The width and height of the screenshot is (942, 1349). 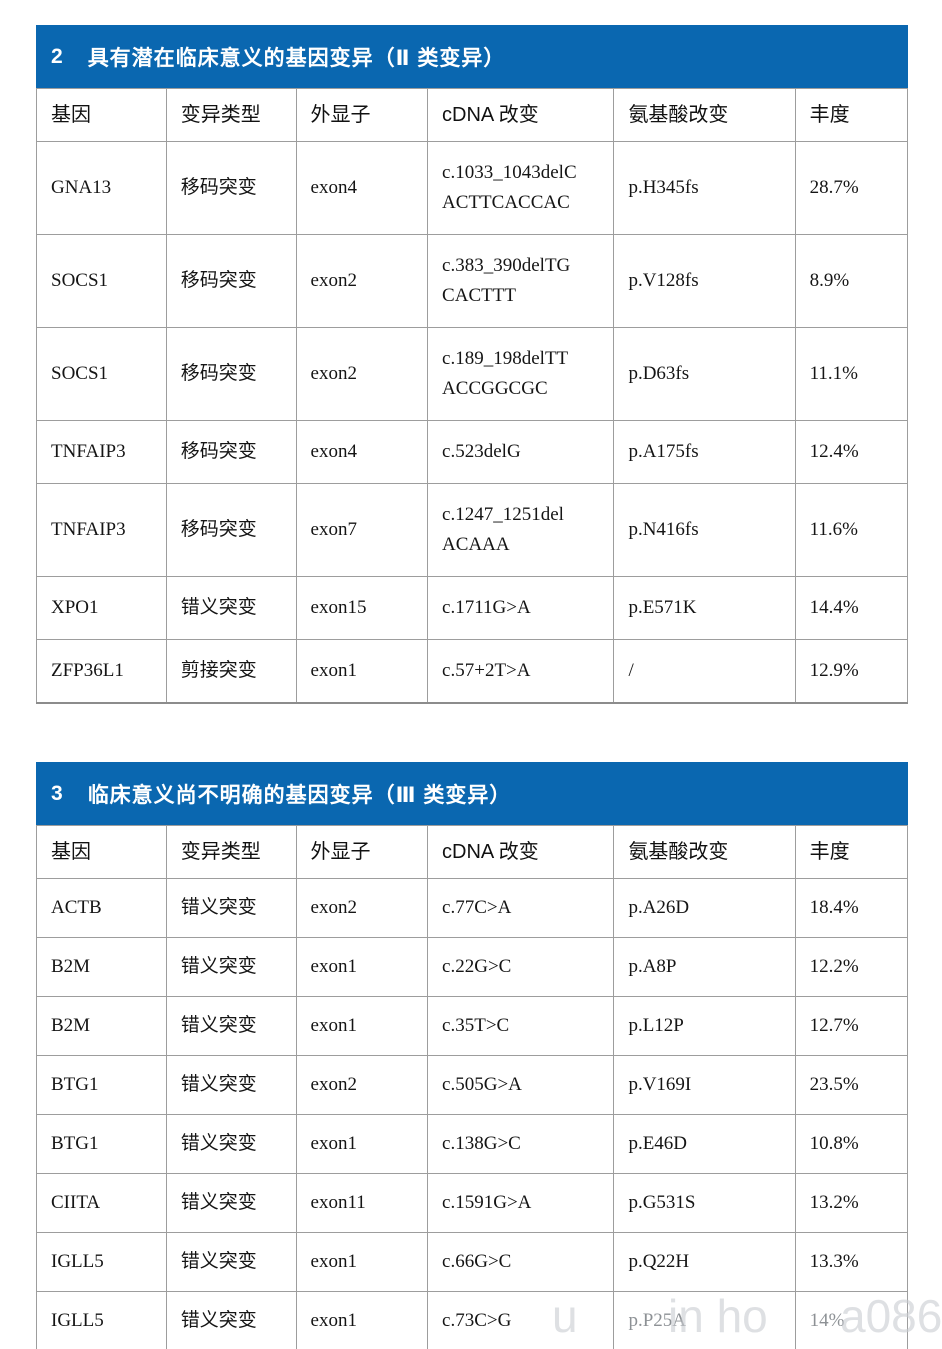 I want to click on abundance-cell: 18.4%, so click(x=851, y=908).